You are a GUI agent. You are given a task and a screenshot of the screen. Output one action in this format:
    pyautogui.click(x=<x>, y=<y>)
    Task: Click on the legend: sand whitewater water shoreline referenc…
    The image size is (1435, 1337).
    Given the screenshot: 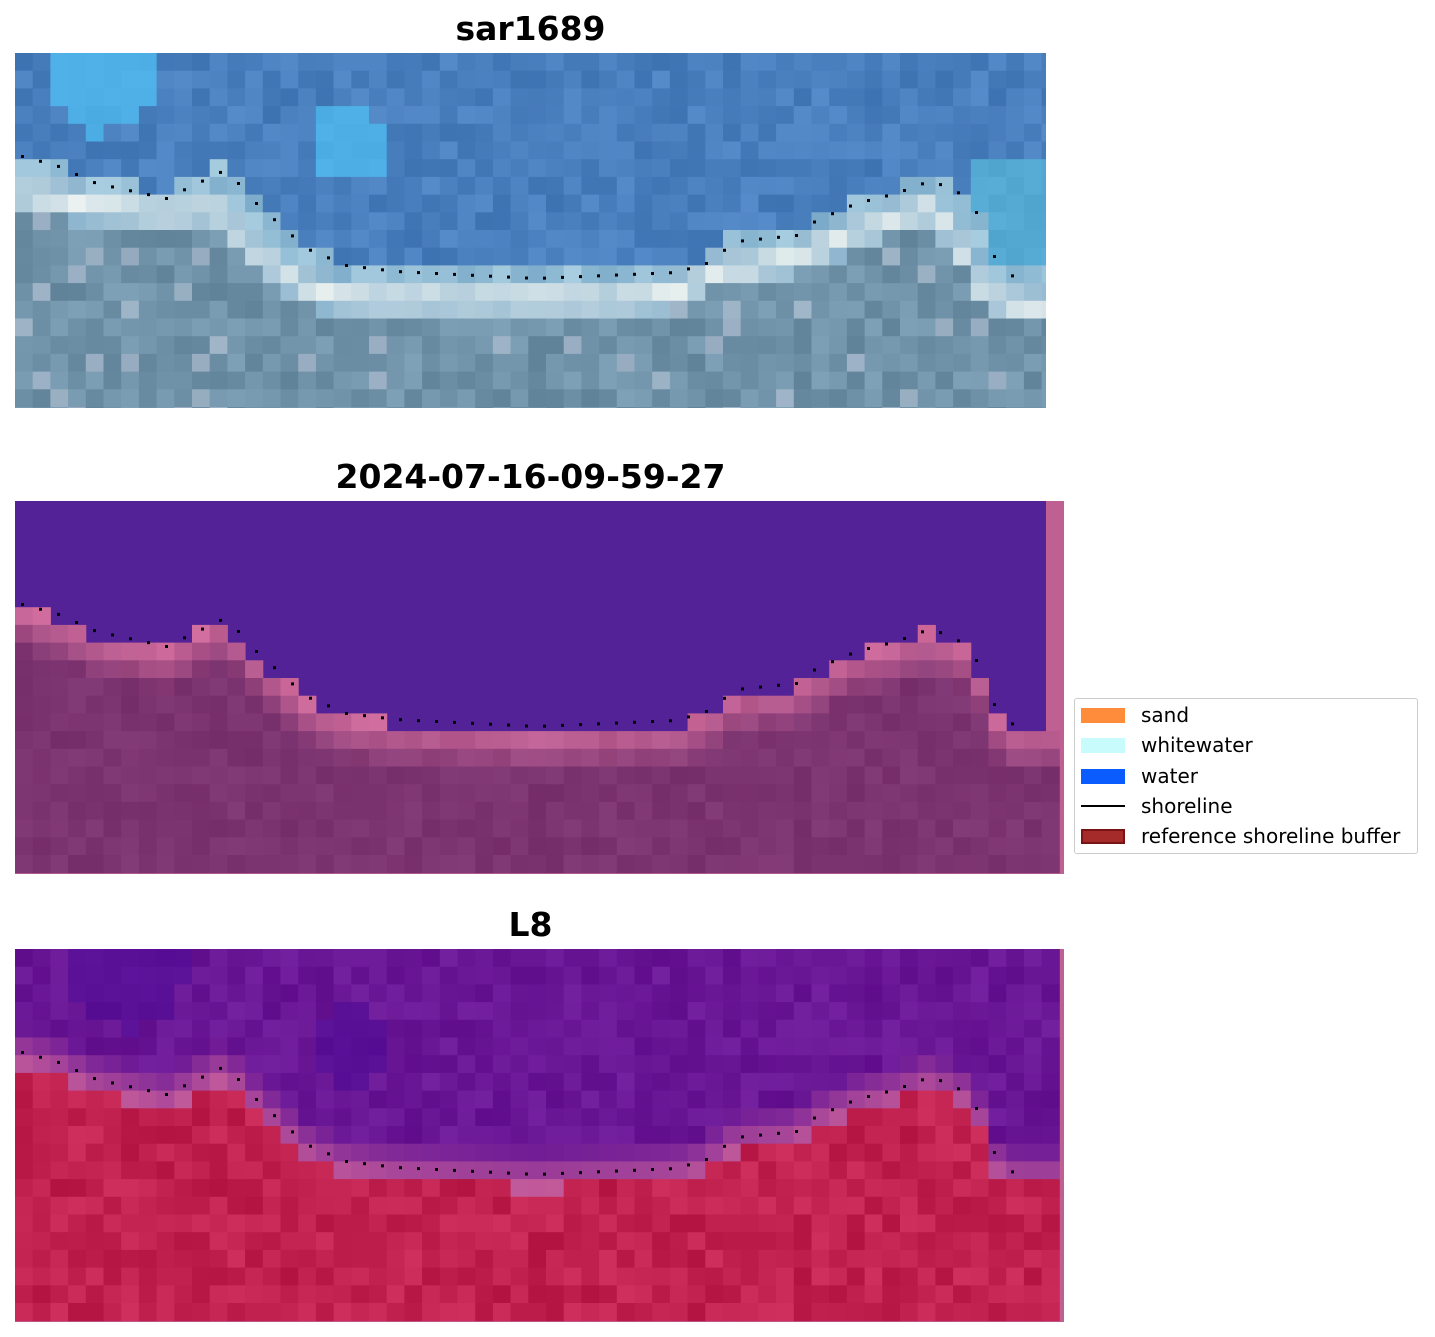 What is the action you would take?
    pyautogui.click(x=1246, y=776)
    